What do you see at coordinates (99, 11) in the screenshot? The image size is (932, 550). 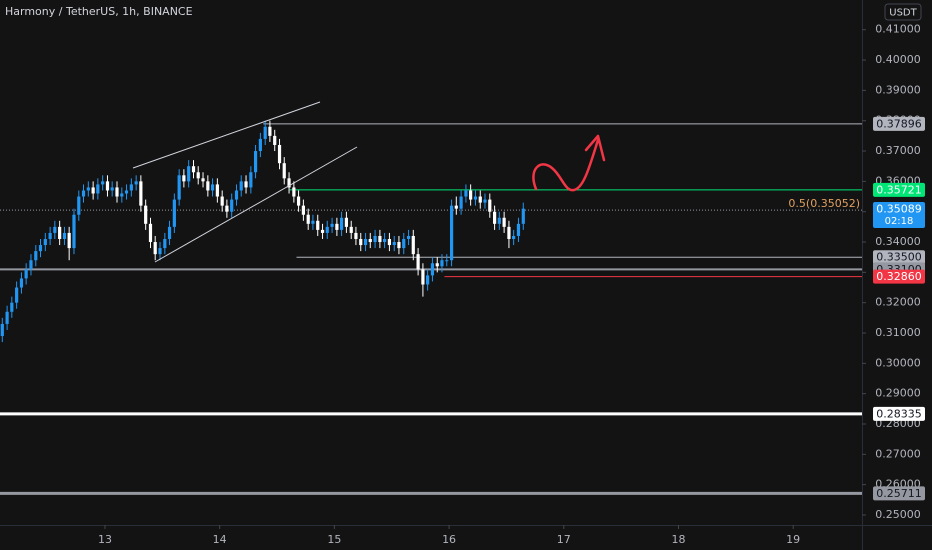 I see `chart-title: Harmony / TetherUS, 1h, BINANCE` at bounding box center [99, 11].